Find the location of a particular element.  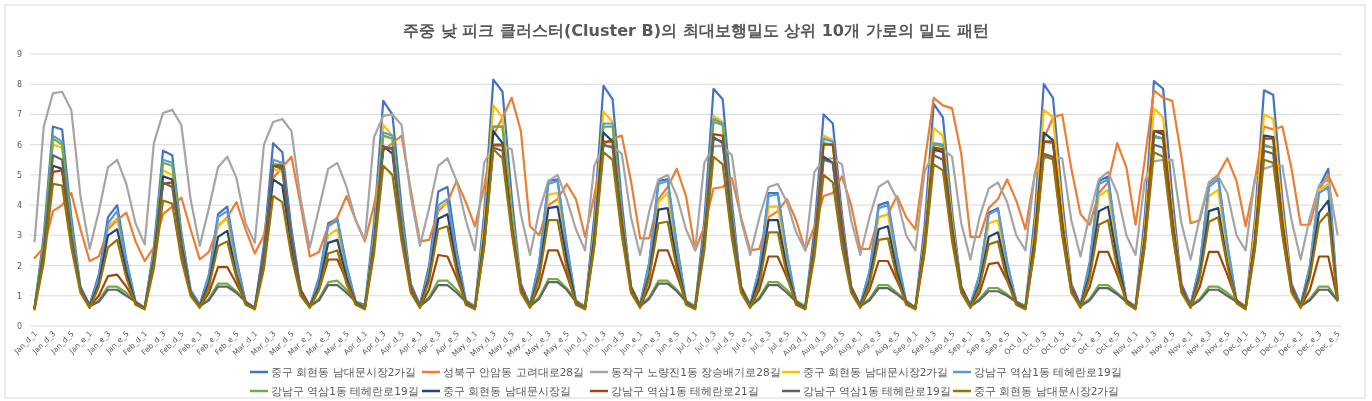

legend-label: 성북구 안암동 고려대로28길 is located at coordinates (514, 372).